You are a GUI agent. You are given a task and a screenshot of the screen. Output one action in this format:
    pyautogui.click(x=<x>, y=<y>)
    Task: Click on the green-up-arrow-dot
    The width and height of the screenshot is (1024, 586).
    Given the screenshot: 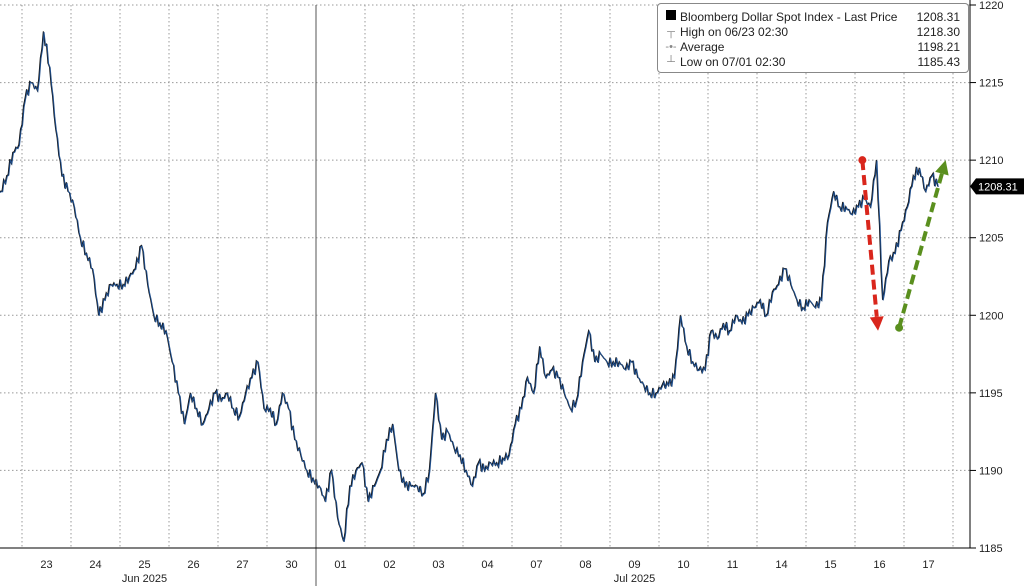 What is the action you would take?
    pyautogui.click(x=899, y=327)
    